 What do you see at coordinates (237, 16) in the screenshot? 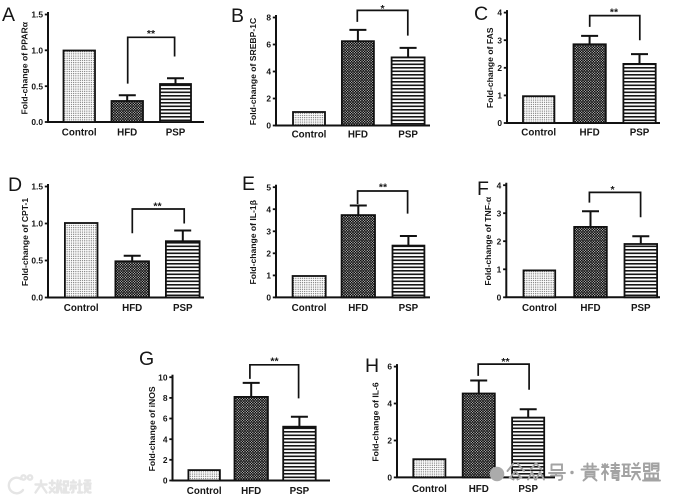
I see `svg-text: B` at bounding box center [237, 16].